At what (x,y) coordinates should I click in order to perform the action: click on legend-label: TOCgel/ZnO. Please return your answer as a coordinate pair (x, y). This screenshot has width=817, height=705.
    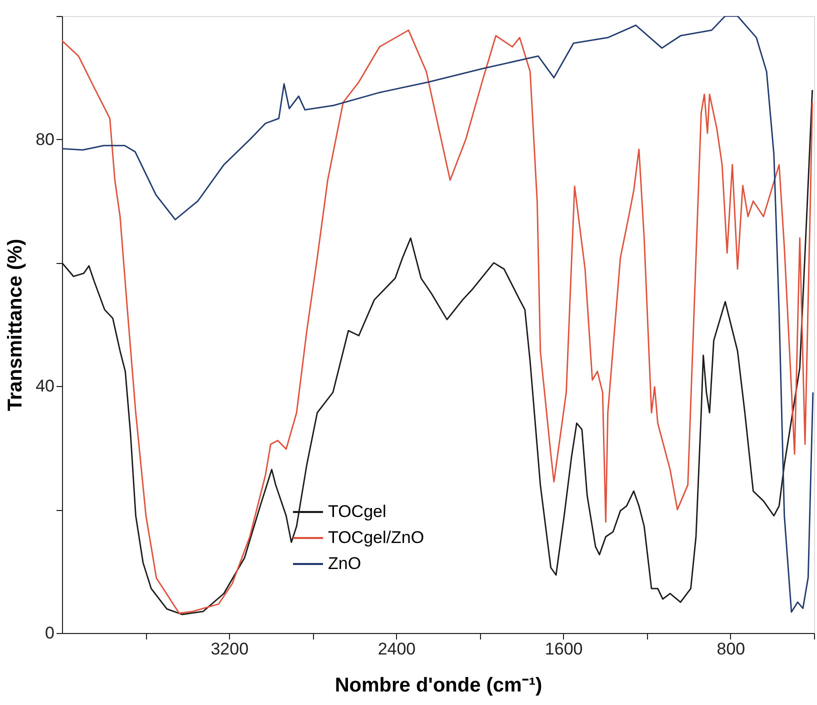
    Looking at the image, I should click on (376, 537).